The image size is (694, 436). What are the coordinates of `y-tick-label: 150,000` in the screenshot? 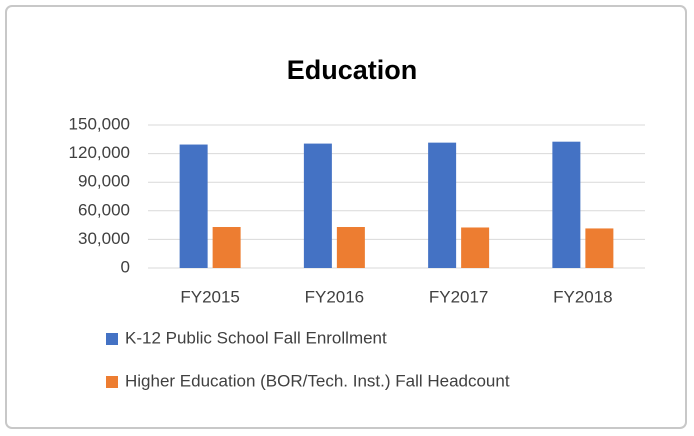 It's located at (99, 123).